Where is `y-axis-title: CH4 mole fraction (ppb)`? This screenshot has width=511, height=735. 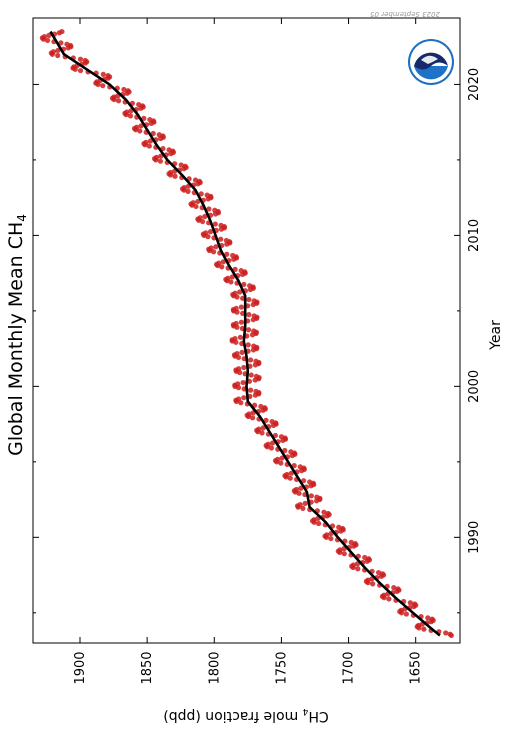
y-axis-title: CH4 mole fraction (ppb) is located at coordinates (245, 715).